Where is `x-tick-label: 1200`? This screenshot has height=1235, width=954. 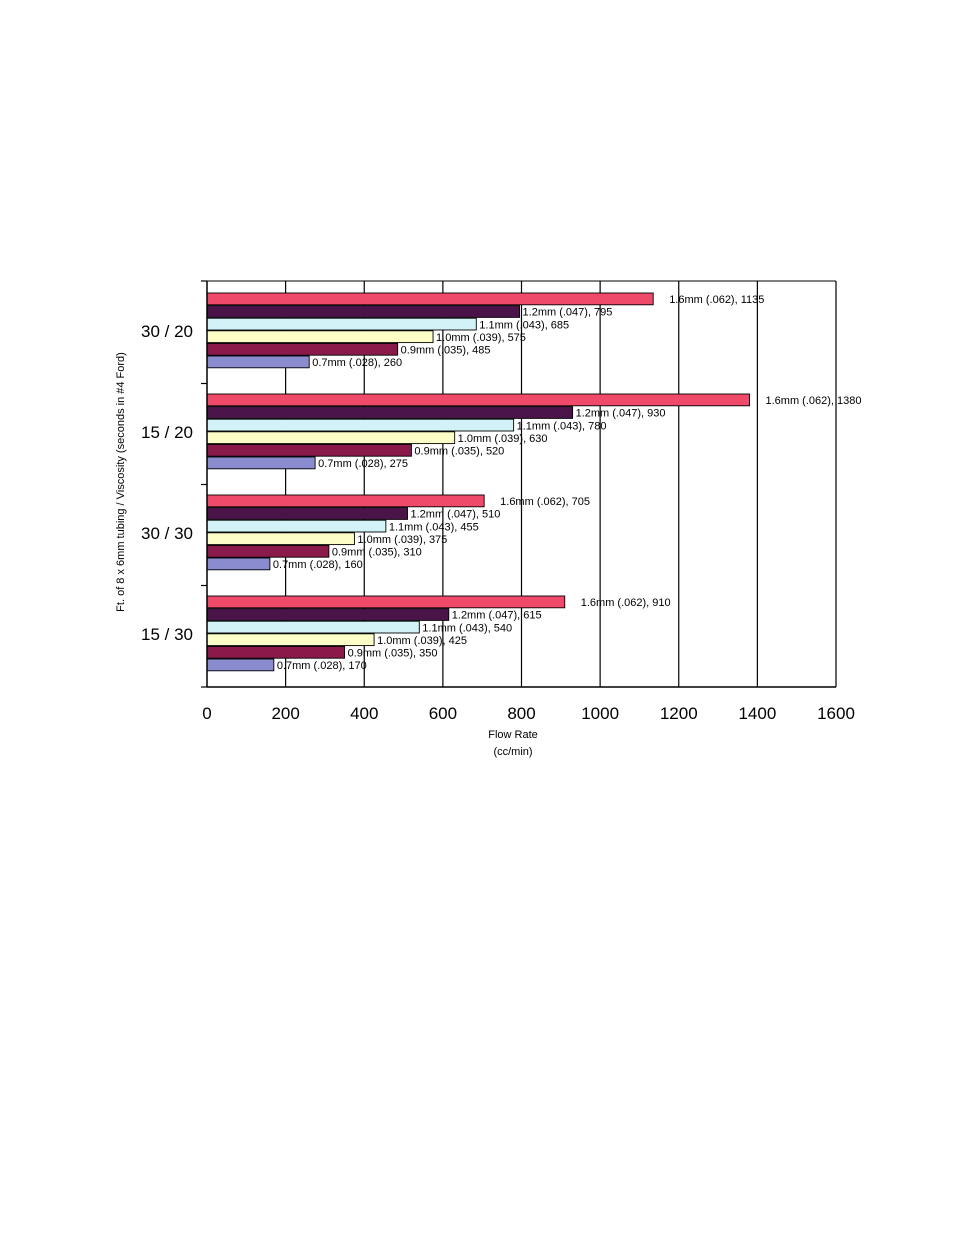
x-tick-label: 1200 is located at coordinates (679, 713).